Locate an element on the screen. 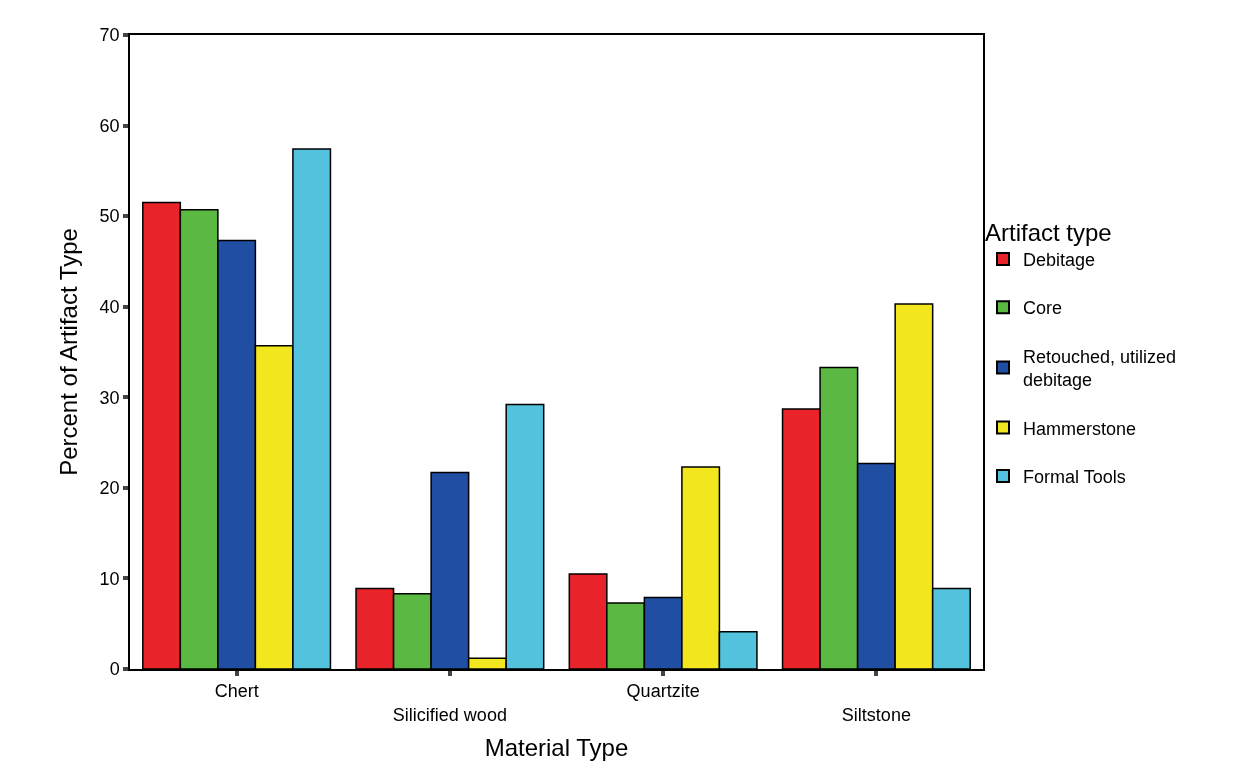  legend-label: Formal Tools is located at coordinates (1074, 476).